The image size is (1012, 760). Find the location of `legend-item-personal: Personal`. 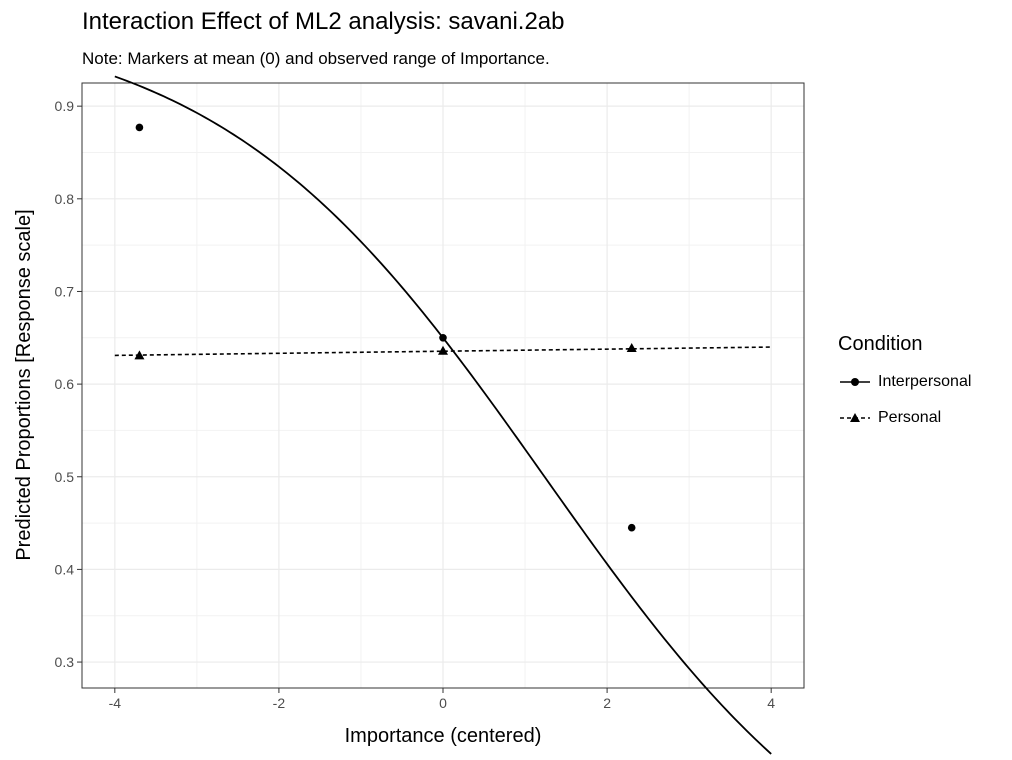

legend-item-personal: Personal is located at coordinates (904, 418).